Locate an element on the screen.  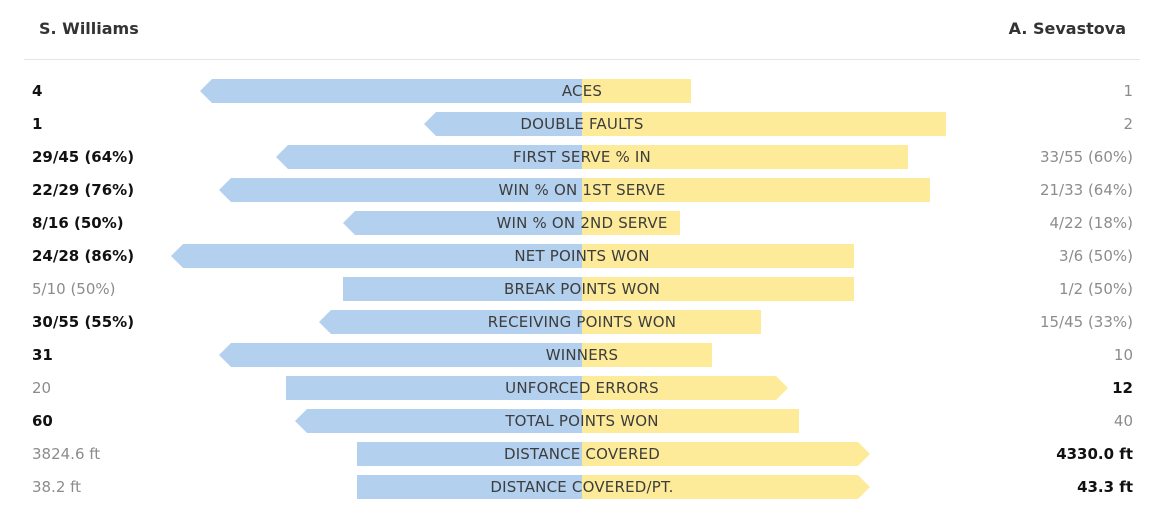
stat-row: FIRST SERVE % IN 29/45 (64%) 33/55 (60%) is located at coordinates (582, 157).